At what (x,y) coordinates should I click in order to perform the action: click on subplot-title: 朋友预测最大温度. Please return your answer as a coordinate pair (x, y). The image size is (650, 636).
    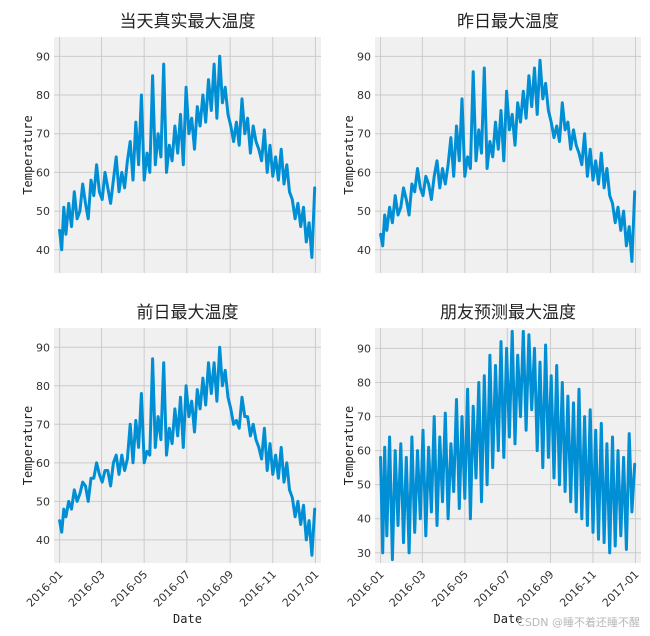
    Looking at the image, I should click on (508, 313).